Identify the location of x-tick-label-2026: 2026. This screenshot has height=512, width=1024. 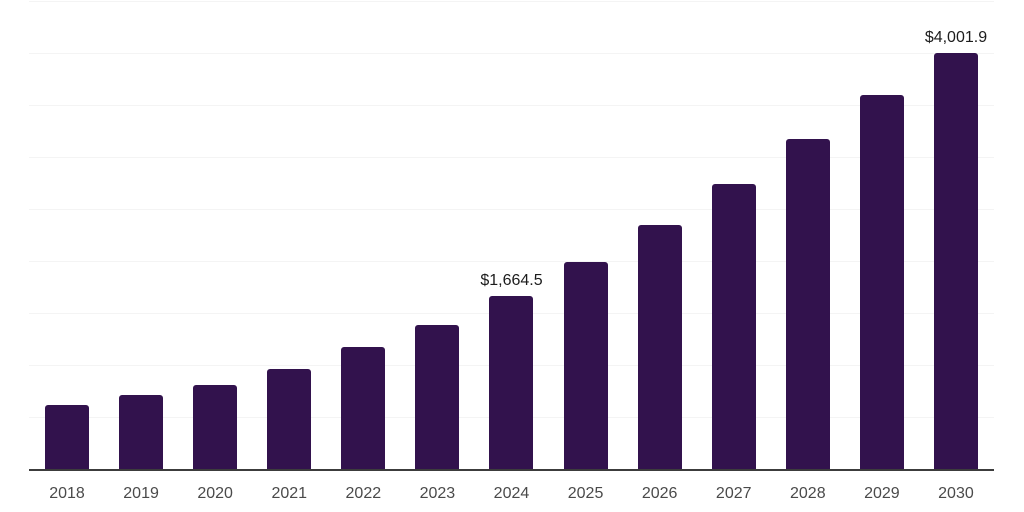
(659, 493).